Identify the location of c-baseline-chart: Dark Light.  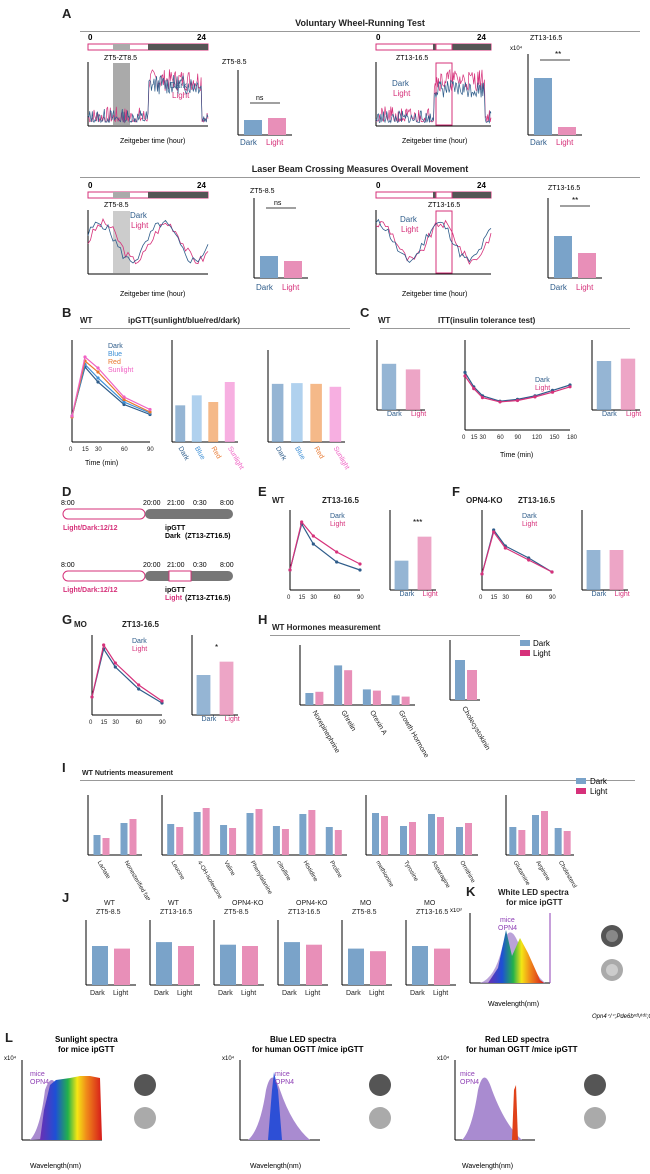
(401, 379).